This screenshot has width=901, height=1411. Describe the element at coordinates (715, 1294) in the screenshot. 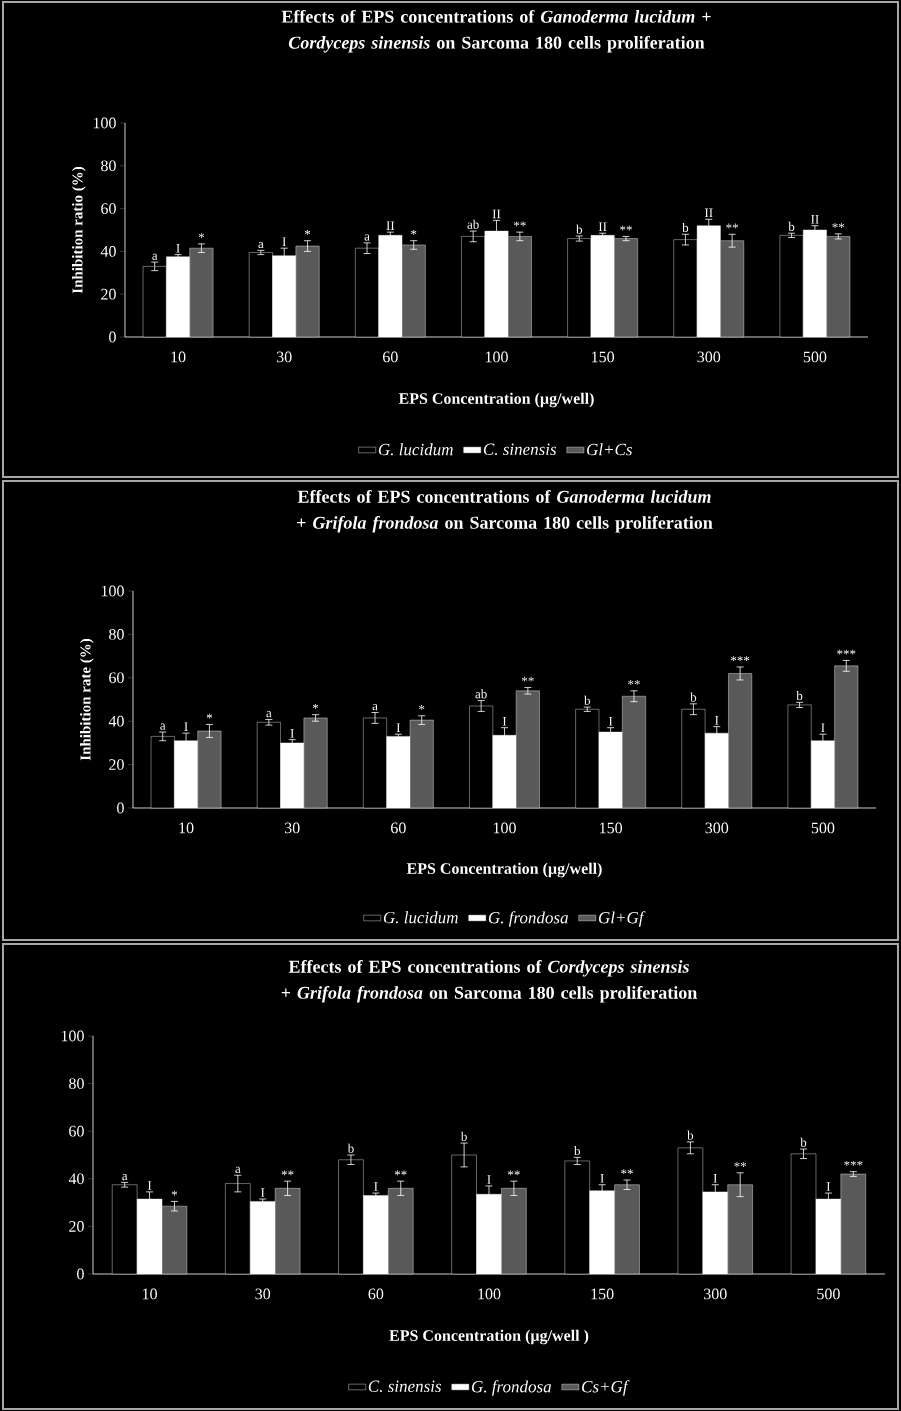

I see `x-tick-label: 300` at that location.